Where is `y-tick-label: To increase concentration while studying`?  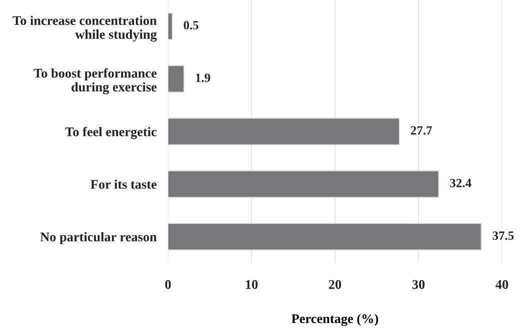 y-tick-label: To increase concentration while studying is located at coordinates (84, 29).